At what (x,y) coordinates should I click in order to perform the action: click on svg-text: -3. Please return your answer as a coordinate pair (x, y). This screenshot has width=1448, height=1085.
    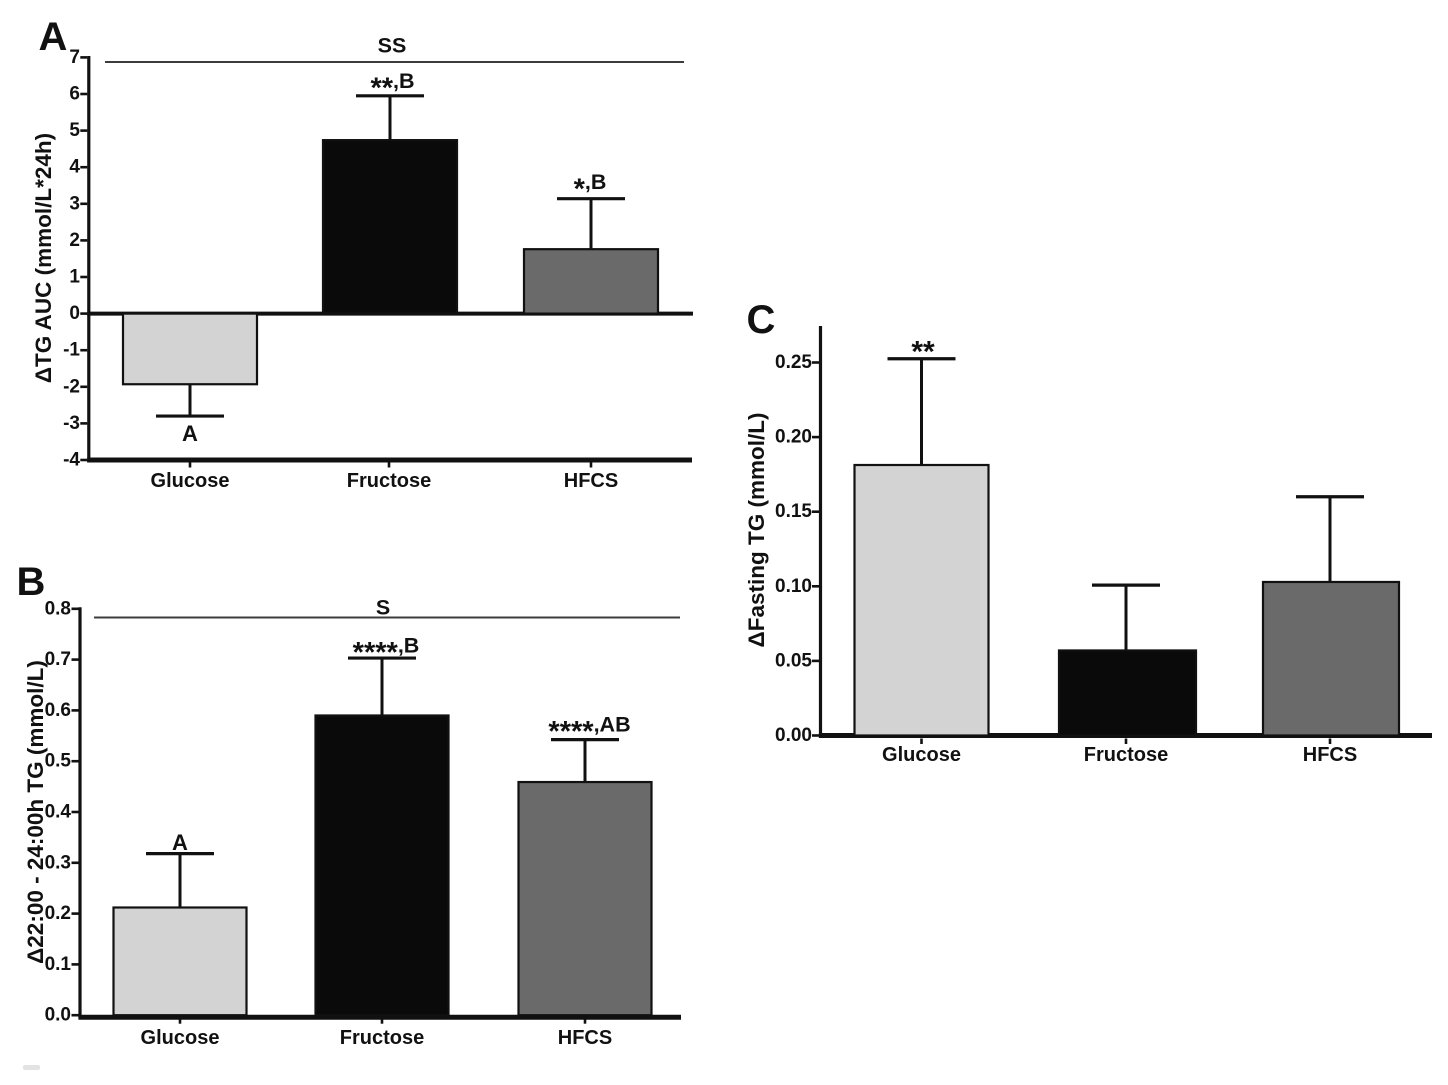
    Looking at the image, I should click on (71, 423).